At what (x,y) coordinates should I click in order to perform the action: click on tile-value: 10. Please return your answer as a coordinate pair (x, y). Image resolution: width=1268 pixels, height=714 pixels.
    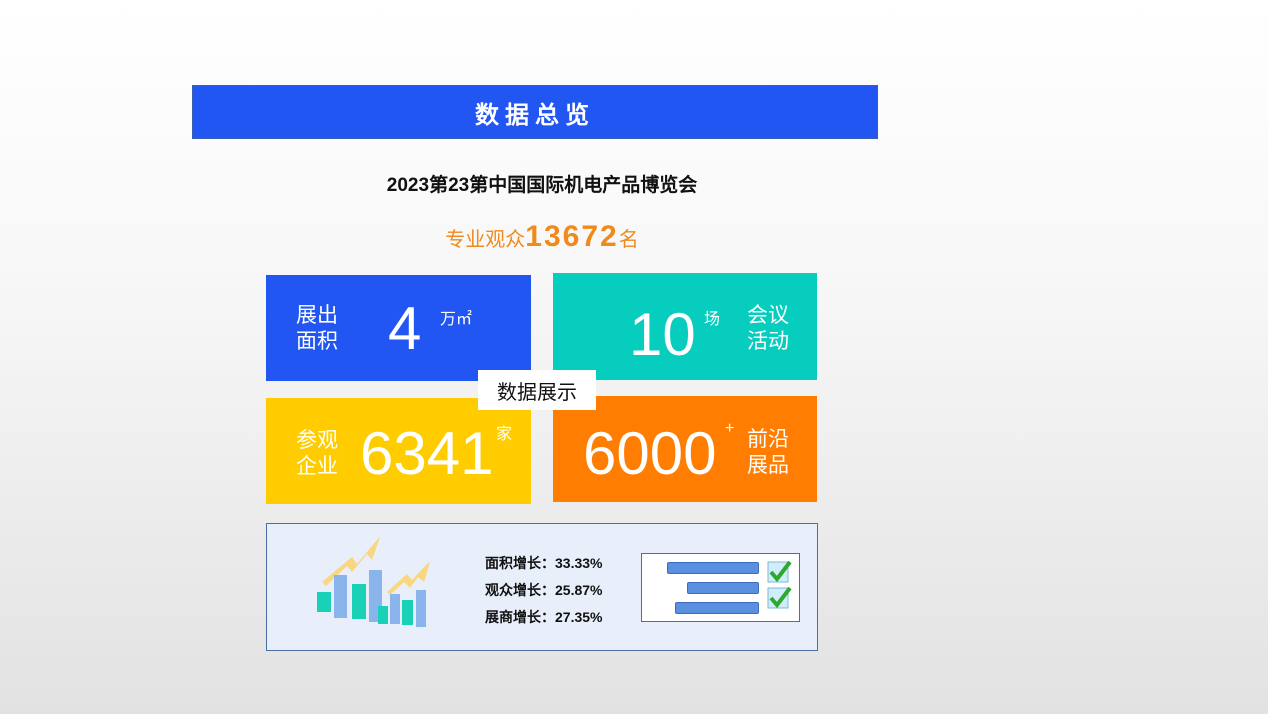
    Looking at the image, I should click on (662, 334).